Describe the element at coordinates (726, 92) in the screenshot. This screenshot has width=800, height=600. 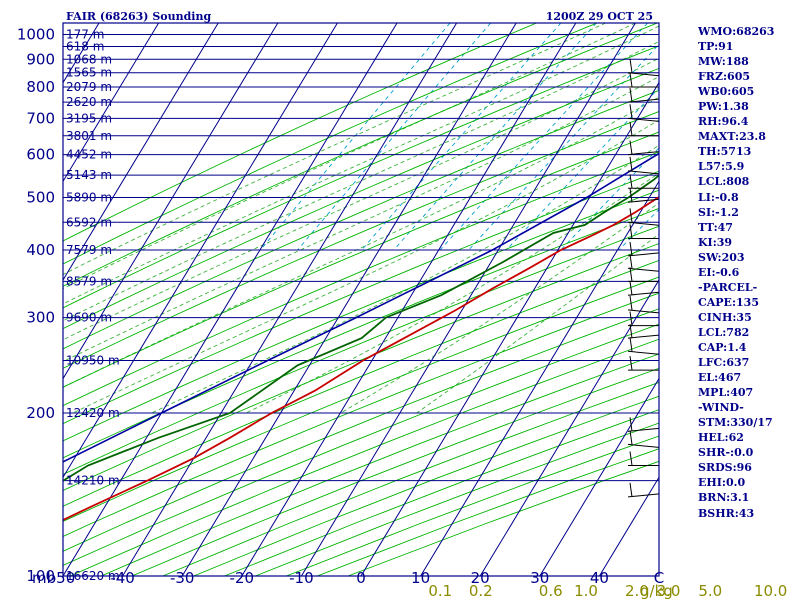
I see `index-item: WB0:605` at that location.